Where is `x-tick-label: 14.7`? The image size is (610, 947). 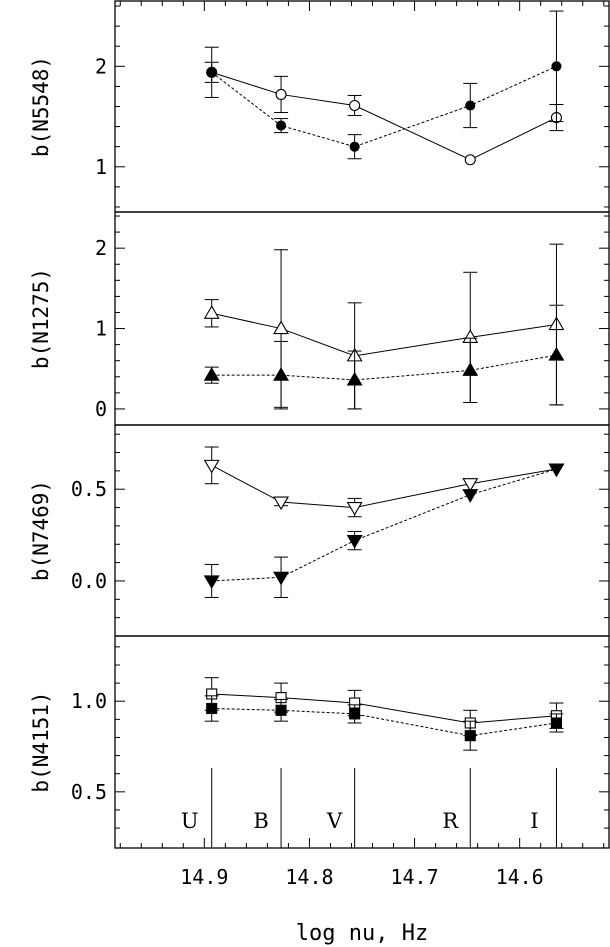 x-tick-label: 14.7 is located at coordinates (414, 877).